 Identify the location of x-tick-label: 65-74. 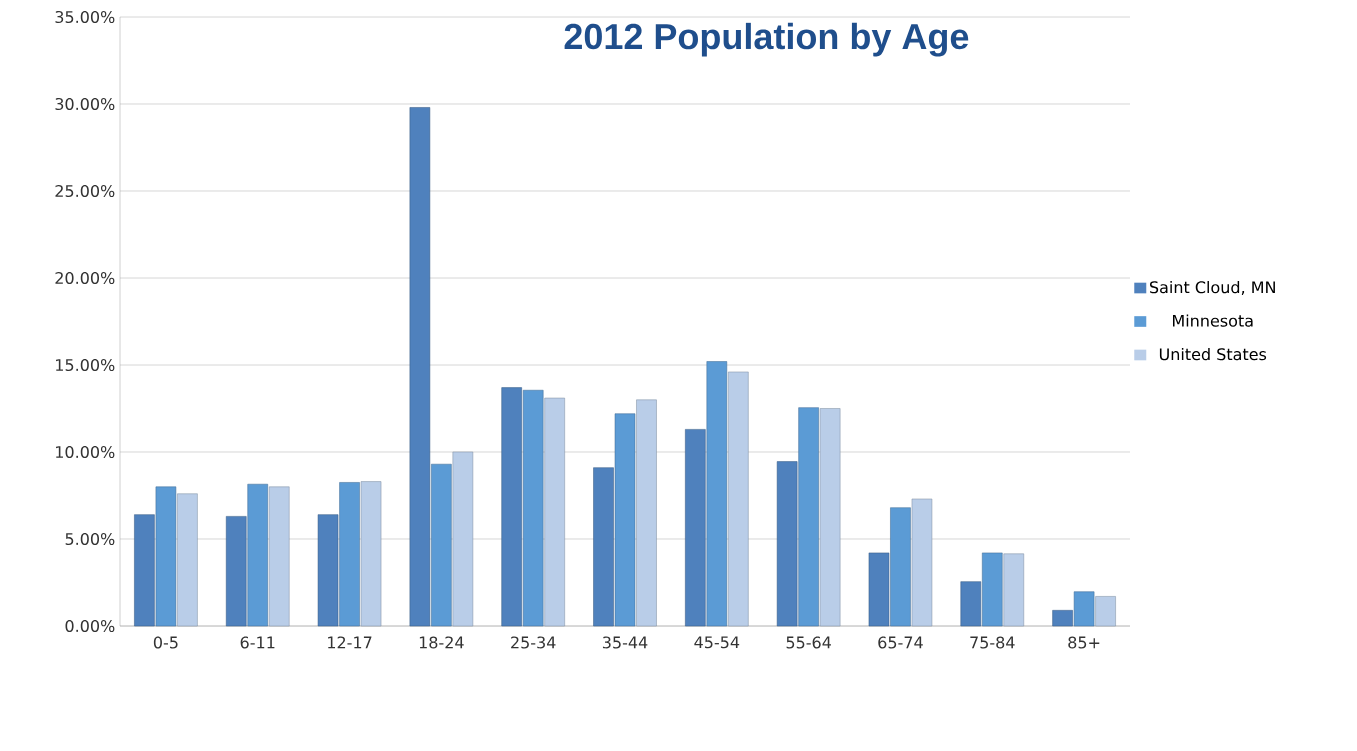
(900, 642).